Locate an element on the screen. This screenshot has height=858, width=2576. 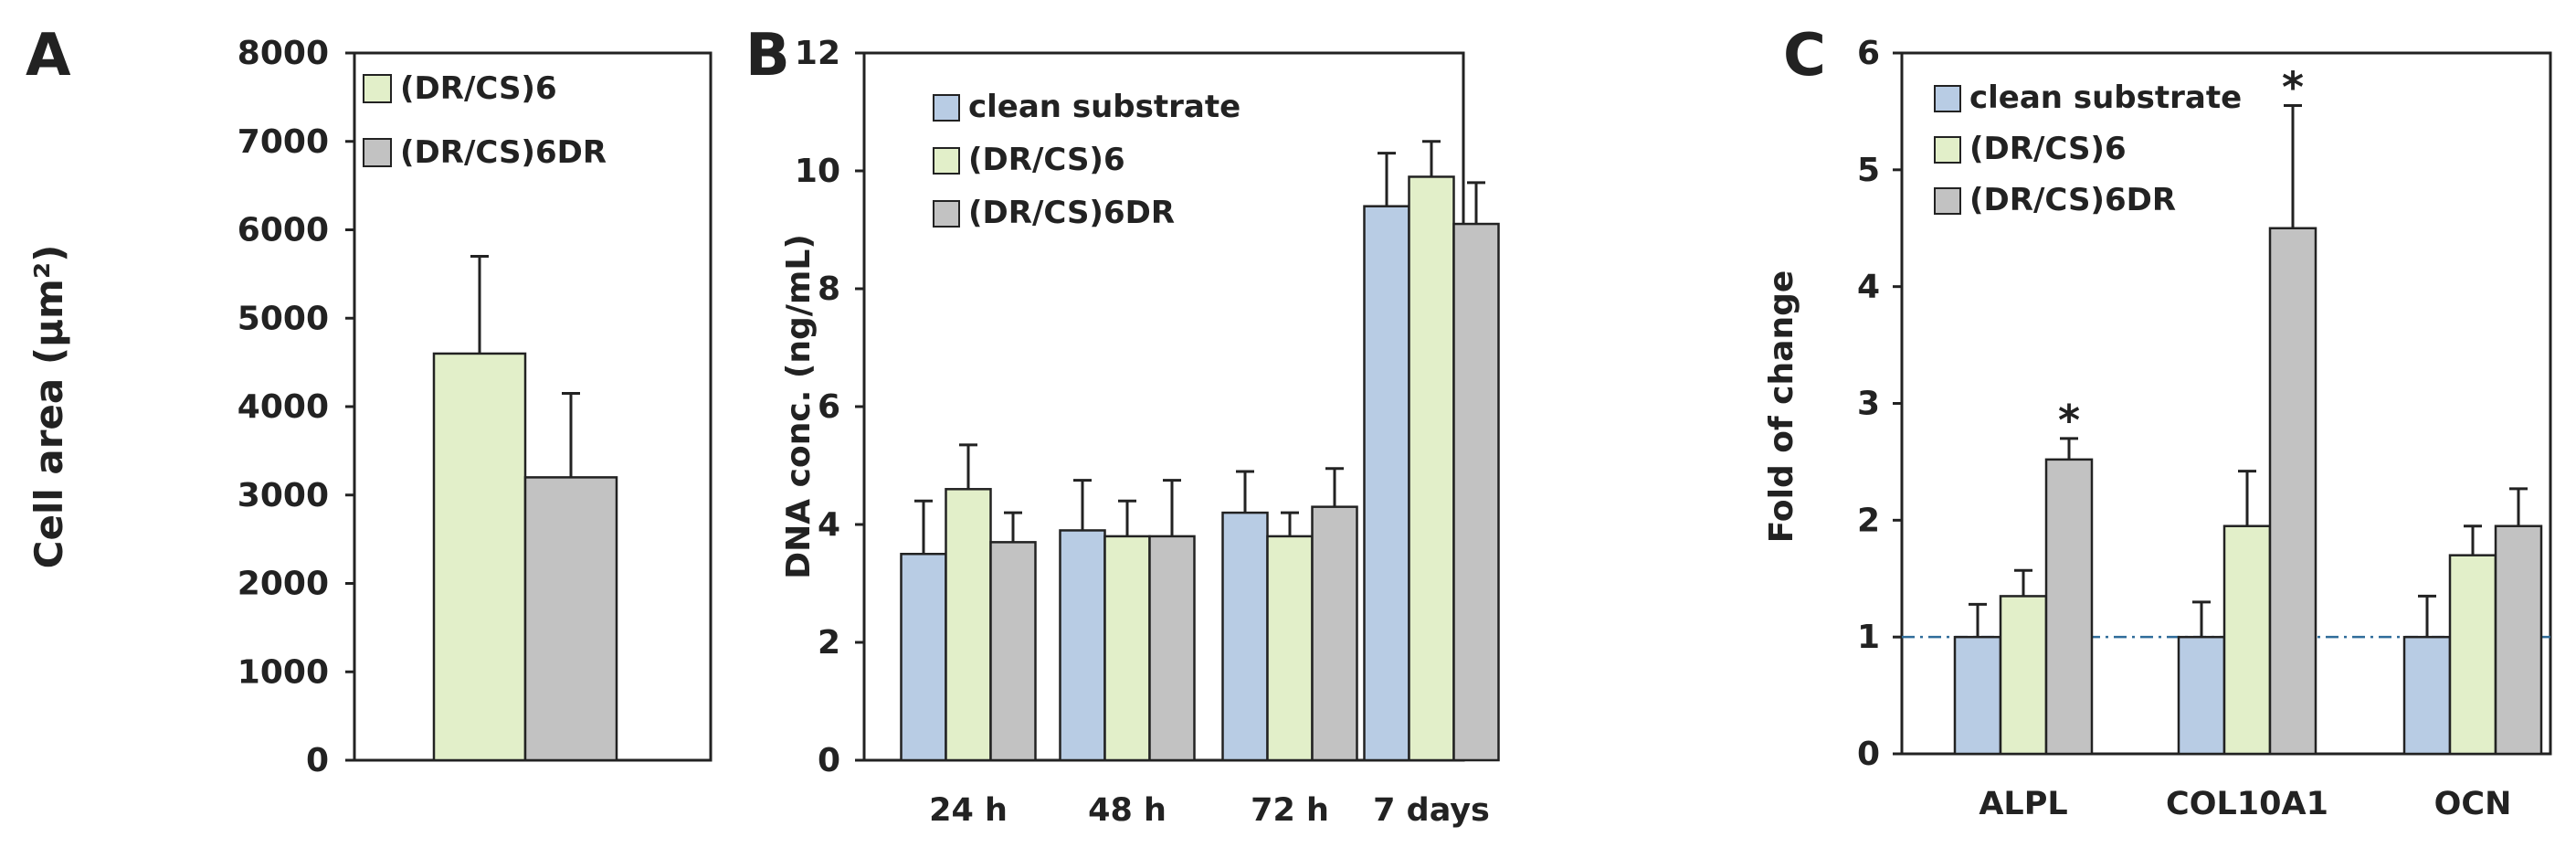
y-axis-label: DNA conc. (ng/mL) is located at coordinates (799, 406).